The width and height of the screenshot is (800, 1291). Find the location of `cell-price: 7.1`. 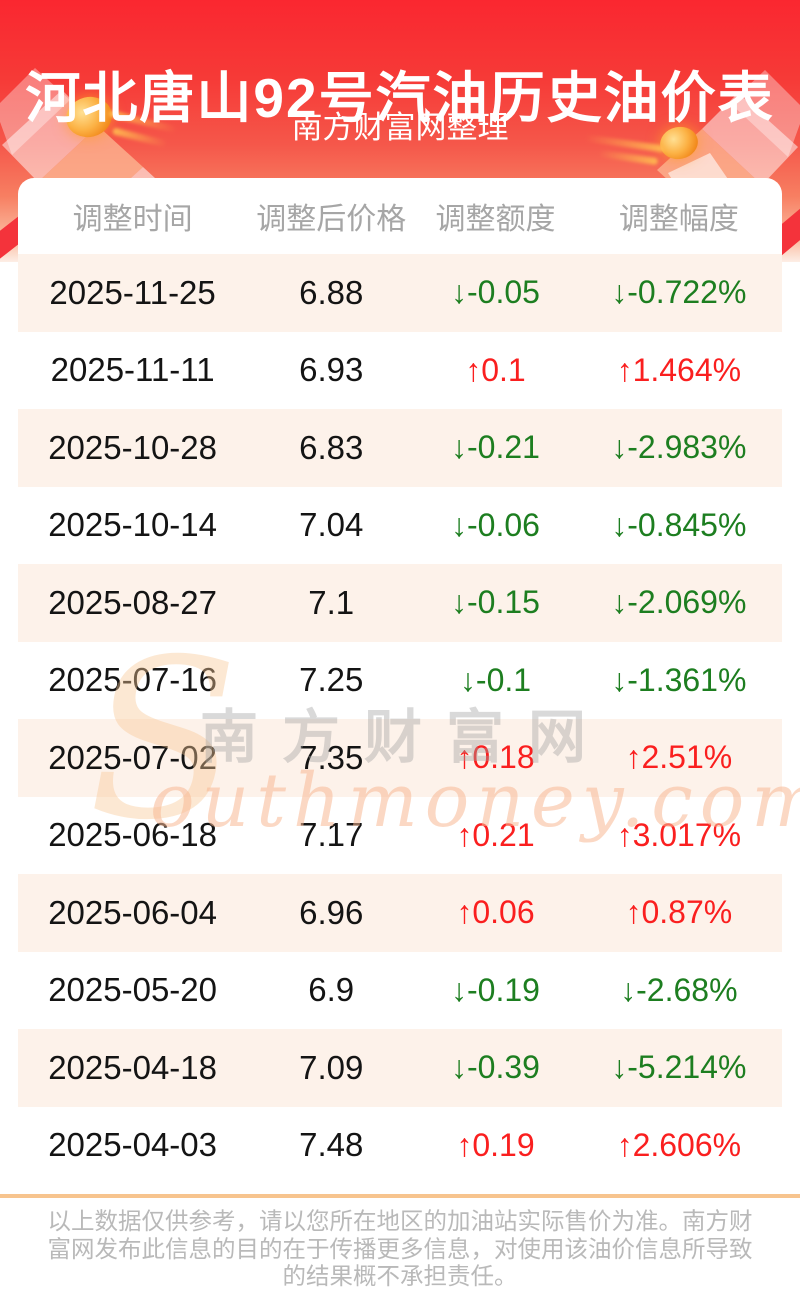

cell-price: 7.1 is located at coordinates (331, 602).